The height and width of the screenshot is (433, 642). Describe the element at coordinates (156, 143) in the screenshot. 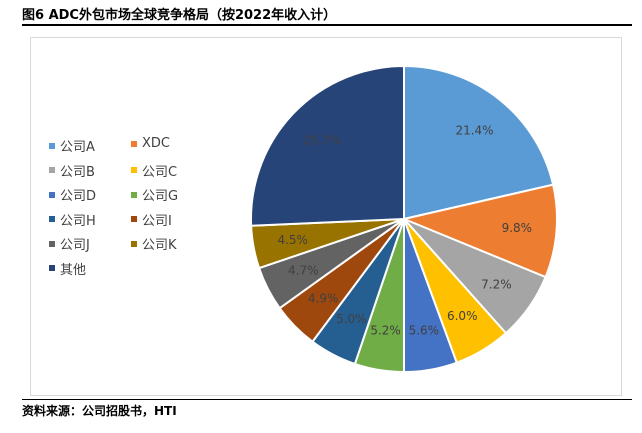

I see `legend-label: XDC` at that location.